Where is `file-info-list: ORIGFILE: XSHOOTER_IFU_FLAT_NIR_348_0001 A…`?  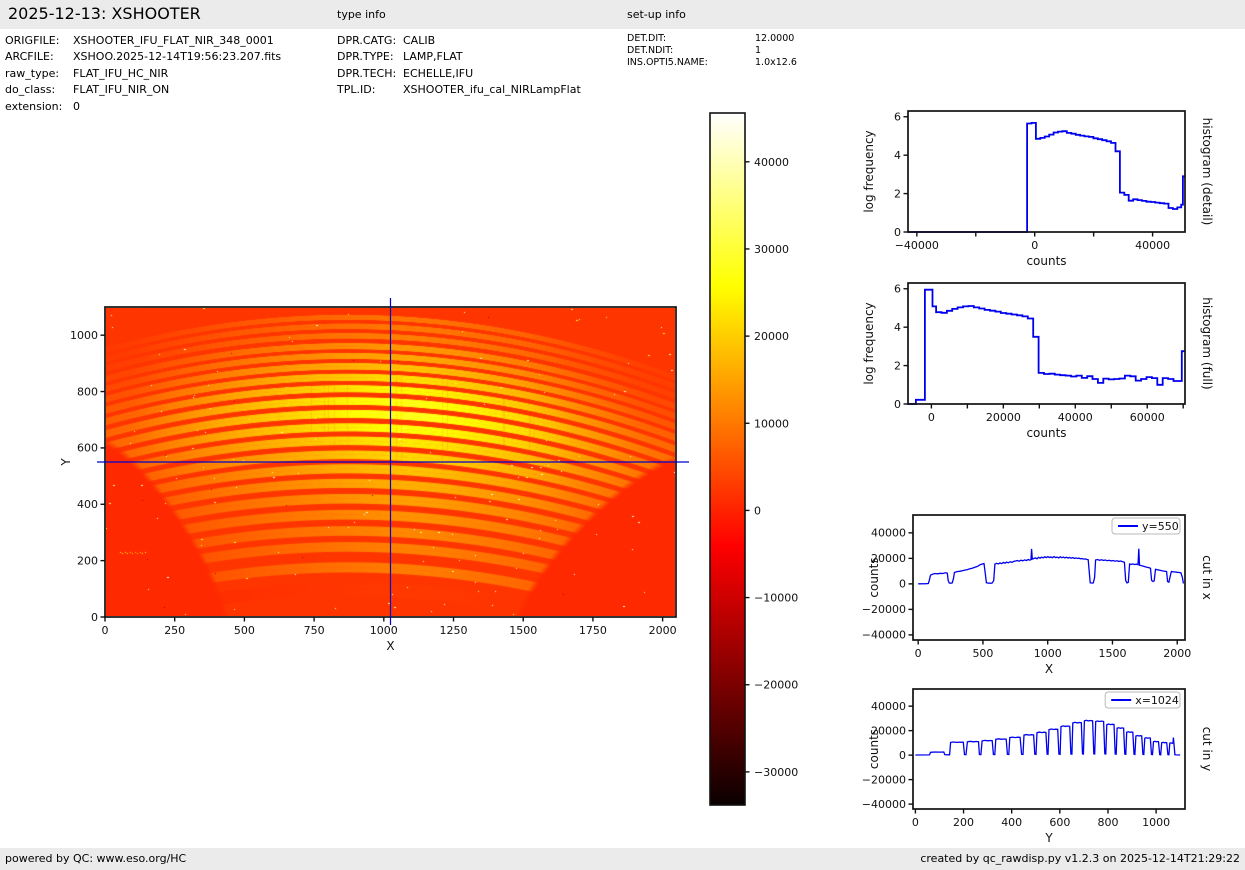 file-info-list: ORIGFILE: XSHOOTER_IFU_FLAT_NIR_348_0001 A… is located at coordinates (143, 74).